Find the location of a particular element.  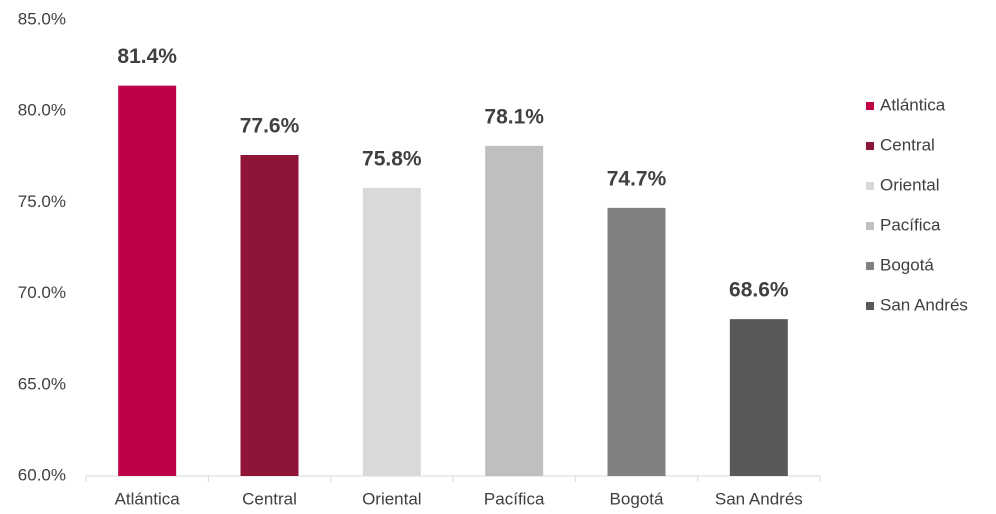

data-label: 78.1% is located at coordinates (514, 116).